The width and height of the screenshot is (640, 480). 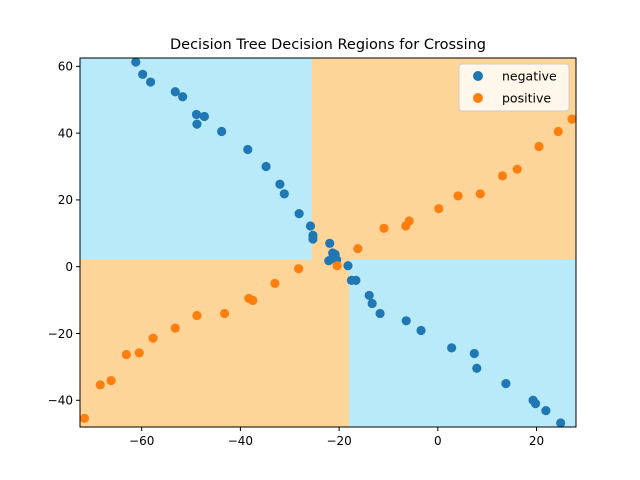 What do you see at coordinates (60, 334) in the screenshot?
I see `y-tick-label: −20` at bounding box center [60, 334].